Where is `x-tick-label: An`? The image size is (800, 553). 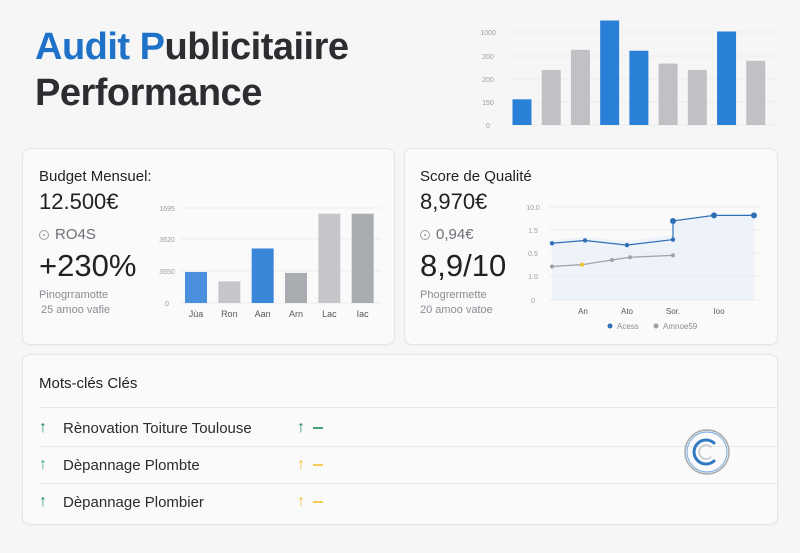 x-tick-label: An is located at coordinates (583, 311).